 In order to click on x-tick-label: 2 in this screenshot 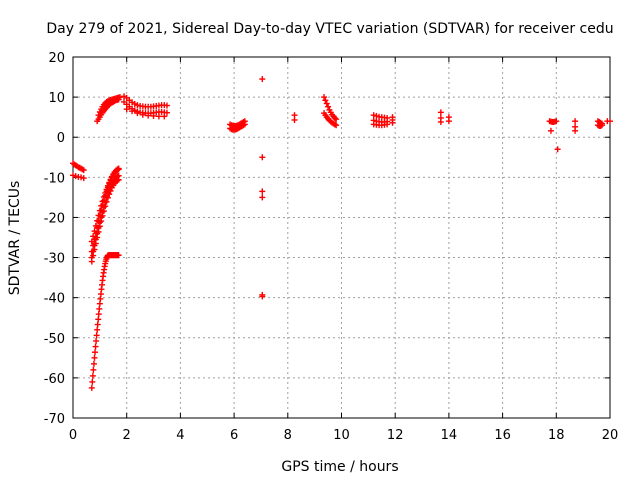, I will do `click(127, 435)`.